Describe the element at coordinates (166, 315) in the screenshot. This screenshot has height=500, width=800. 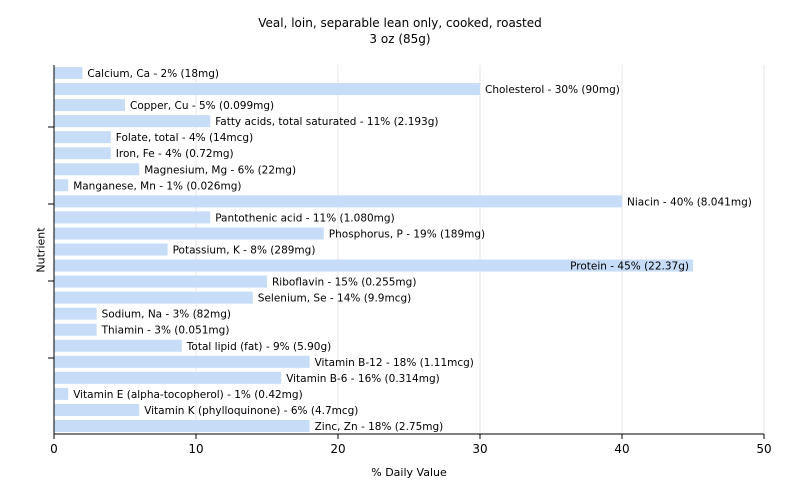
I see `bar-label: Sodium, Na - 3% (82mg)` at that location.